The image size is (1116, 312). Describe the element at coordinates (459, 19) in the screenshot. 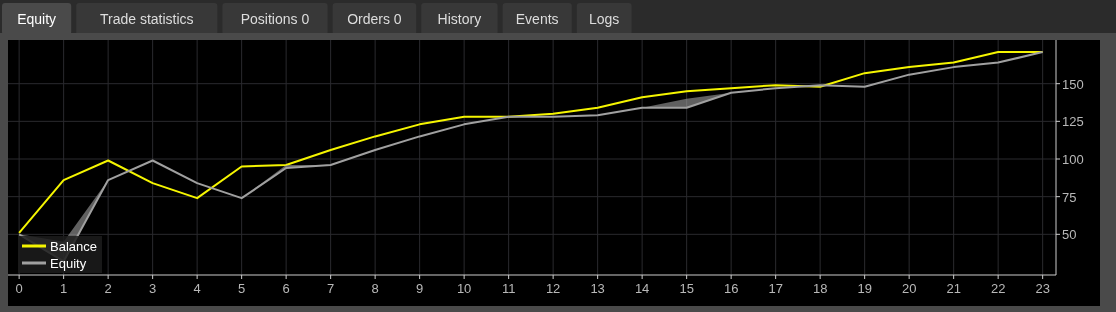

I see `text: History` at that location.